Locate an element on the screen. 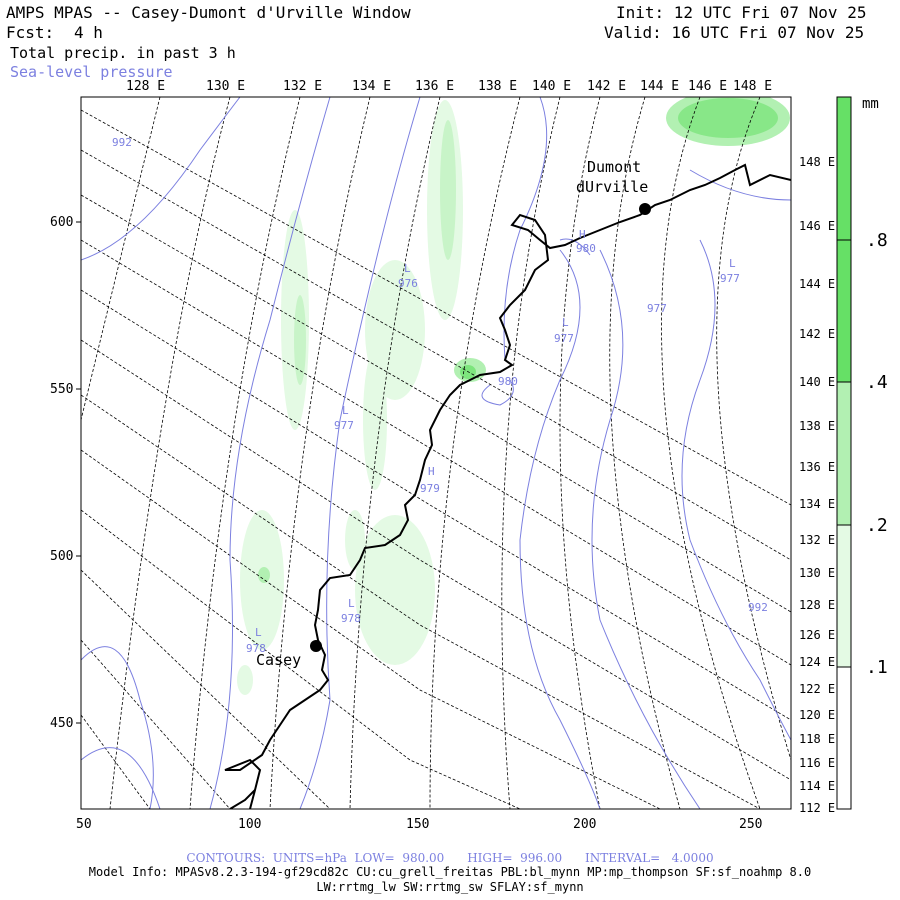 This screenshot has height=900, width=900. field-pressure-label: Sea-level pressure is located at coordinates (91, 72).